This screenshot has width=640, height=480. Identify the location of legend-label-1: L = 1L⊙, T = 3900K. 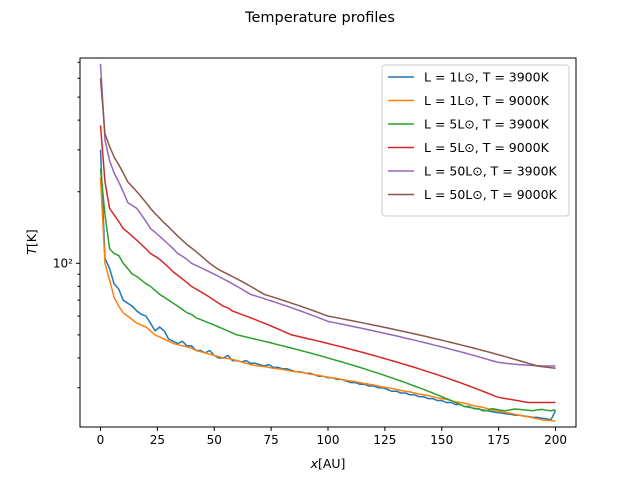
(487, 77).